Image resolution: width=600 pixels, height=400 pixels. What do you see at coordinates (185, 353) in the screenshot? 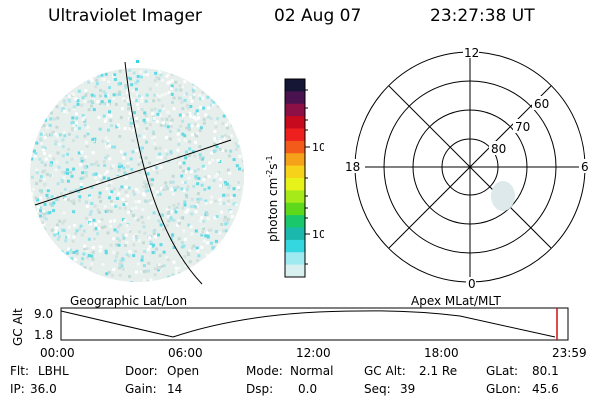
I see `x-tick-0600: 06:00` at bounding box center [185, 353].